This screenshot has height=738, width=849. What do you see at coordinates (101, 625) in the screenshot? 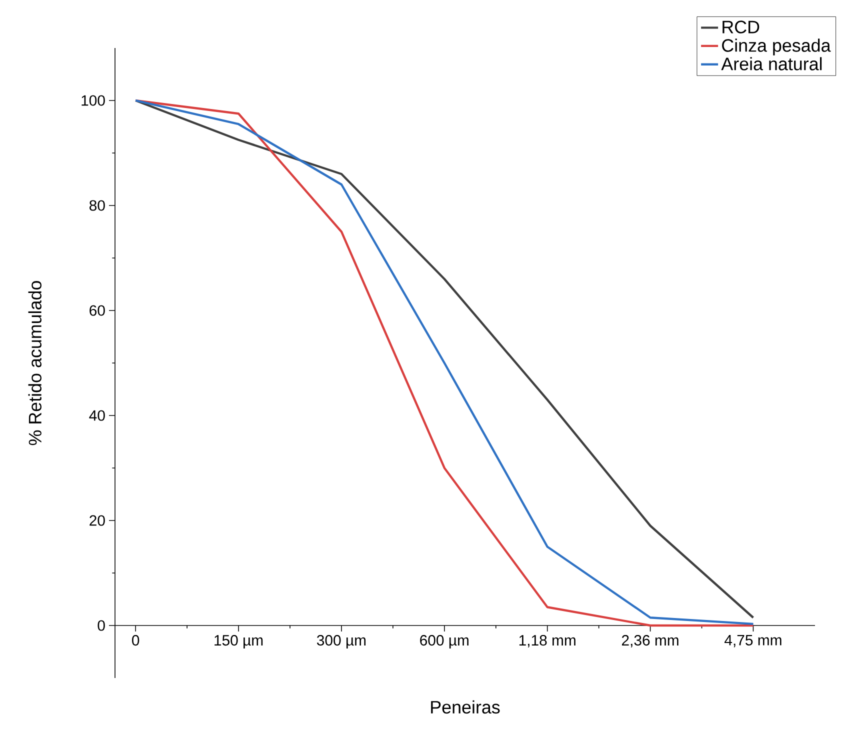
I see `y-tick-label: 0` at bounding box center [101, 625].